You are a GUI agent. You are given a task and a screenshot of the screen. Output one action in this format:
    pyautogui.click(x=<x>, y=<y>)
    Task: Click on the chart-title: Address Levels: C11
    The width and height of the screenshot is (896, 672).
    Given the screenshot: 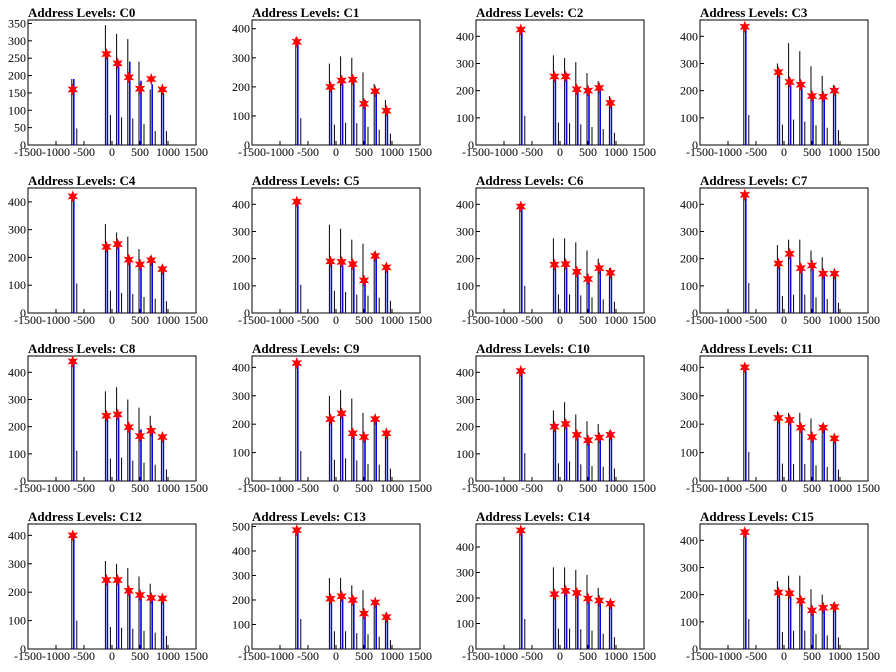 What is the action you would take?
    pyautogui.click(x=756, y=348)
    